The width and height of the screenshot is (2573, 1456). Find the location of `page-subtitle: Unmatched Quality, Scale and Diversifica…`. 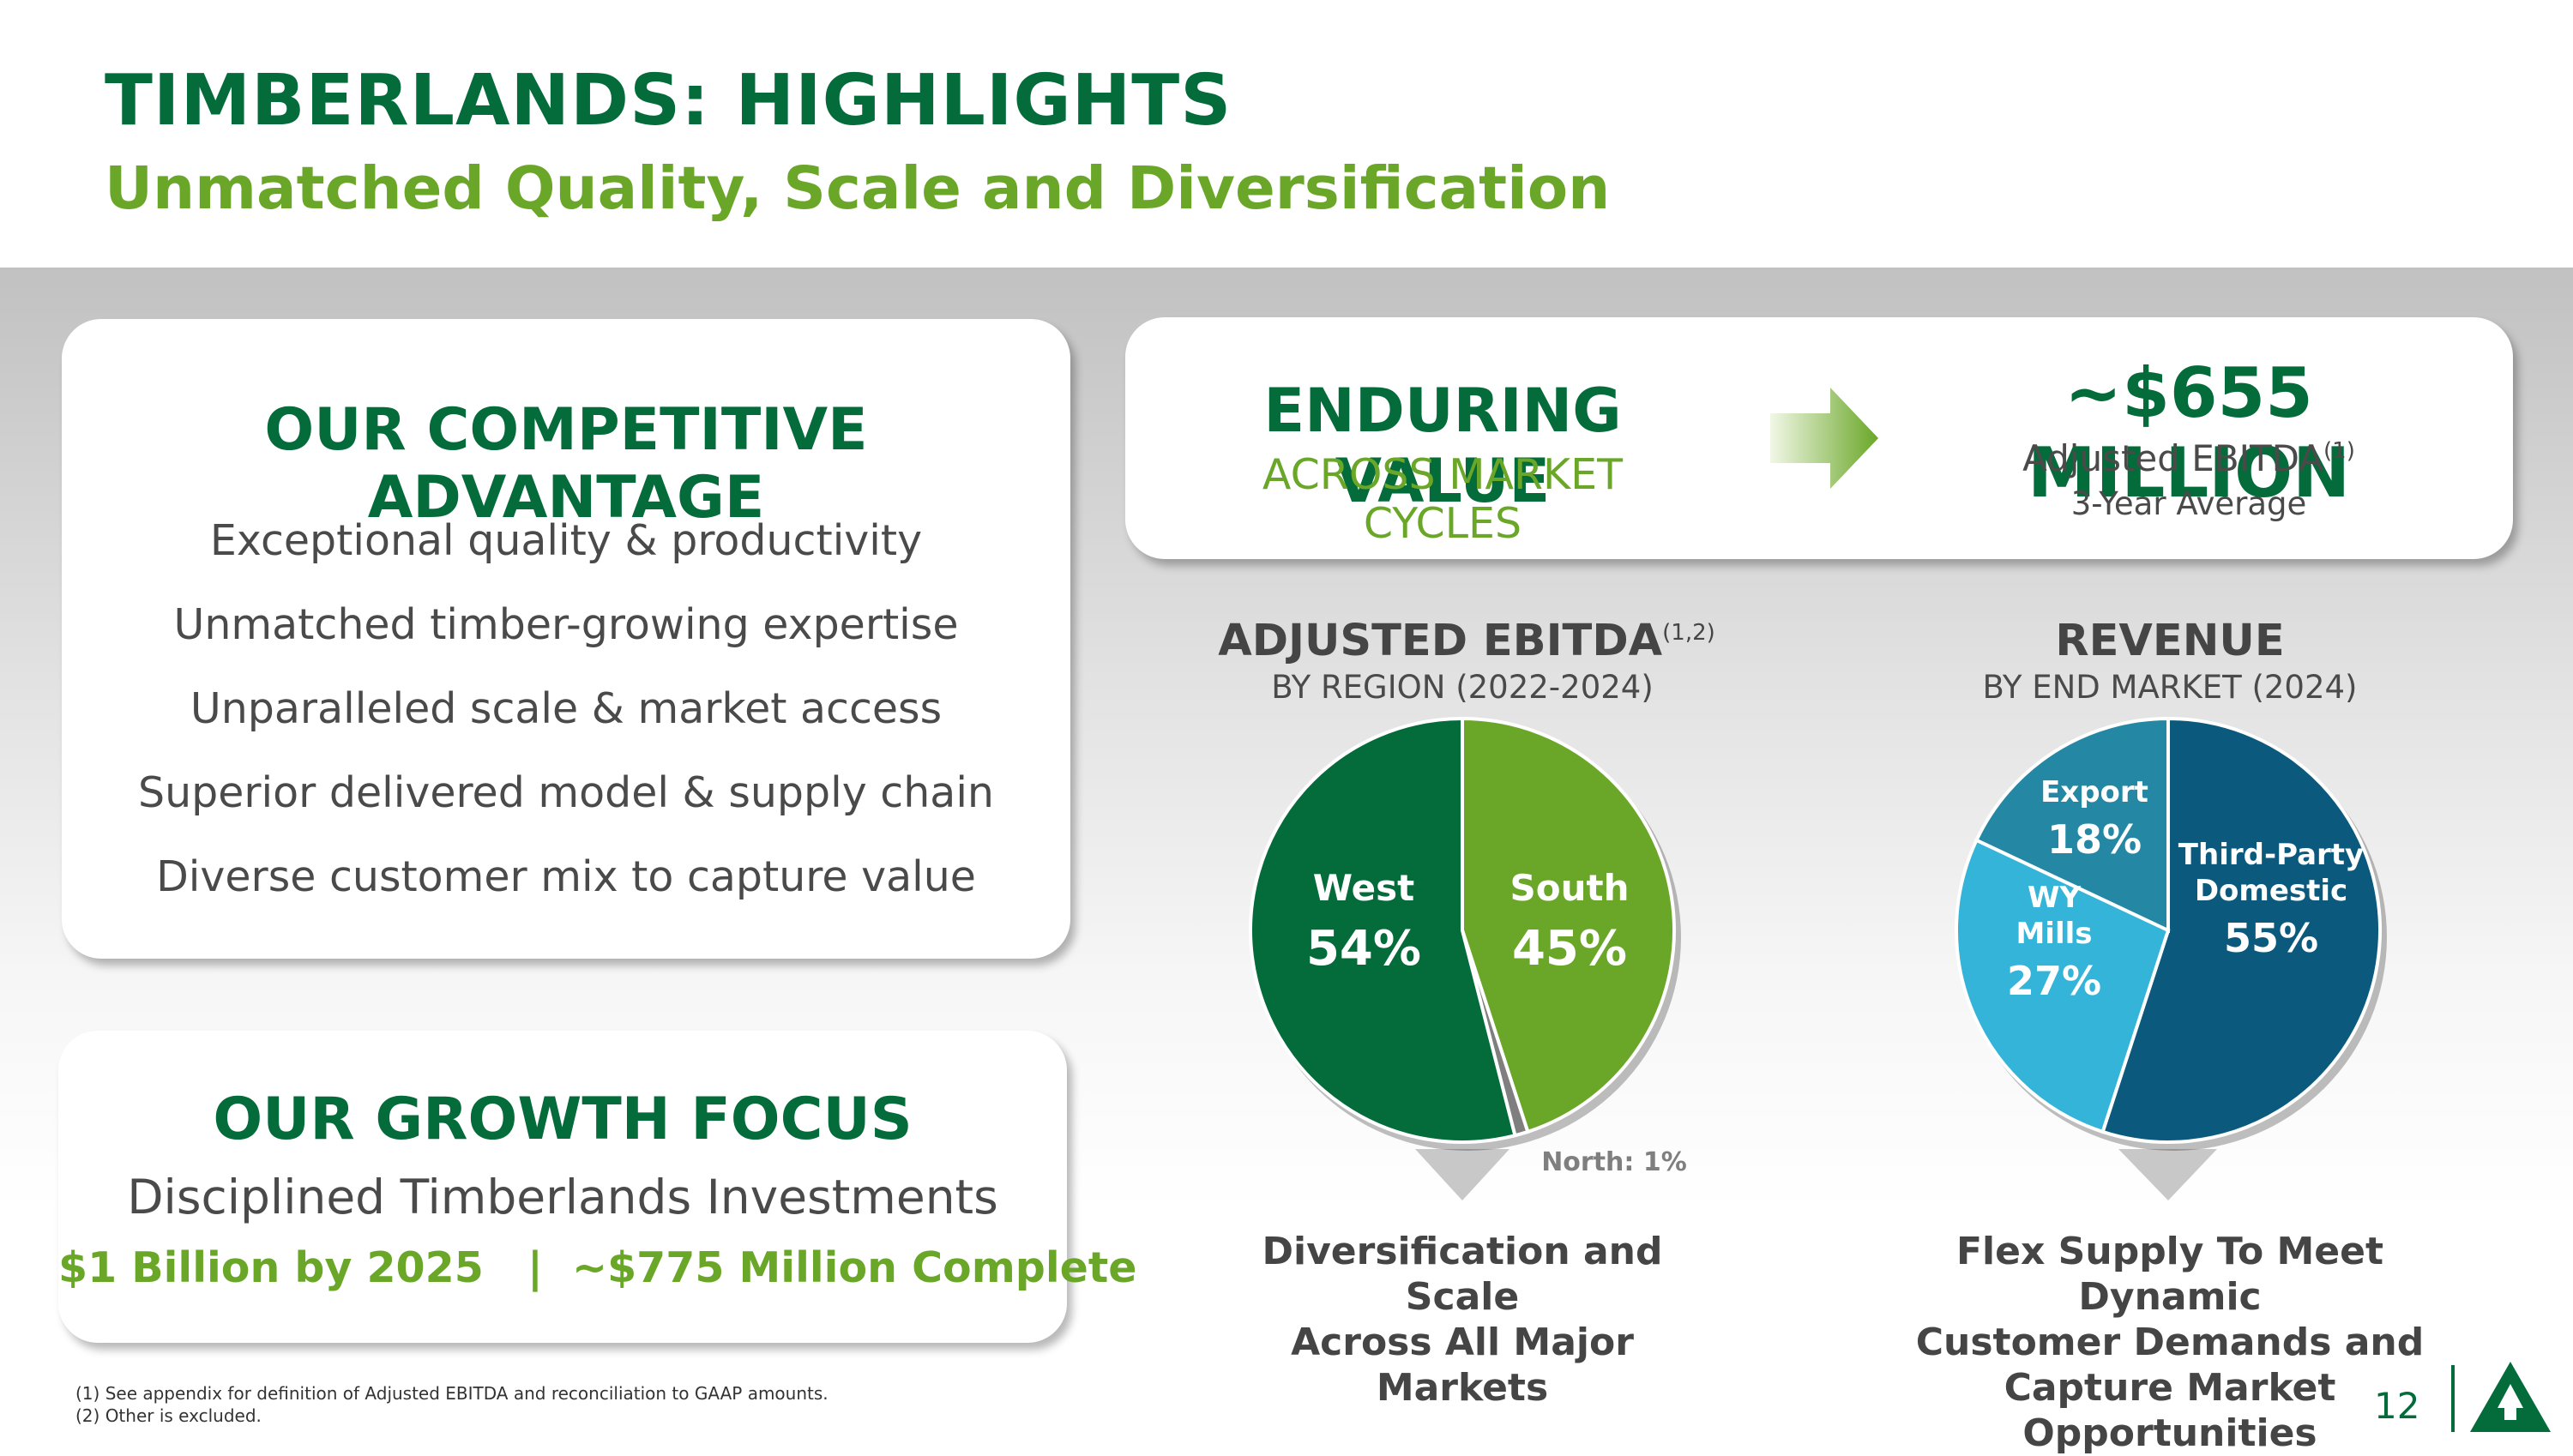

page-subtitle: Unmatched Quality, Scale and Diversifica… is located at coordinates (858, 189).